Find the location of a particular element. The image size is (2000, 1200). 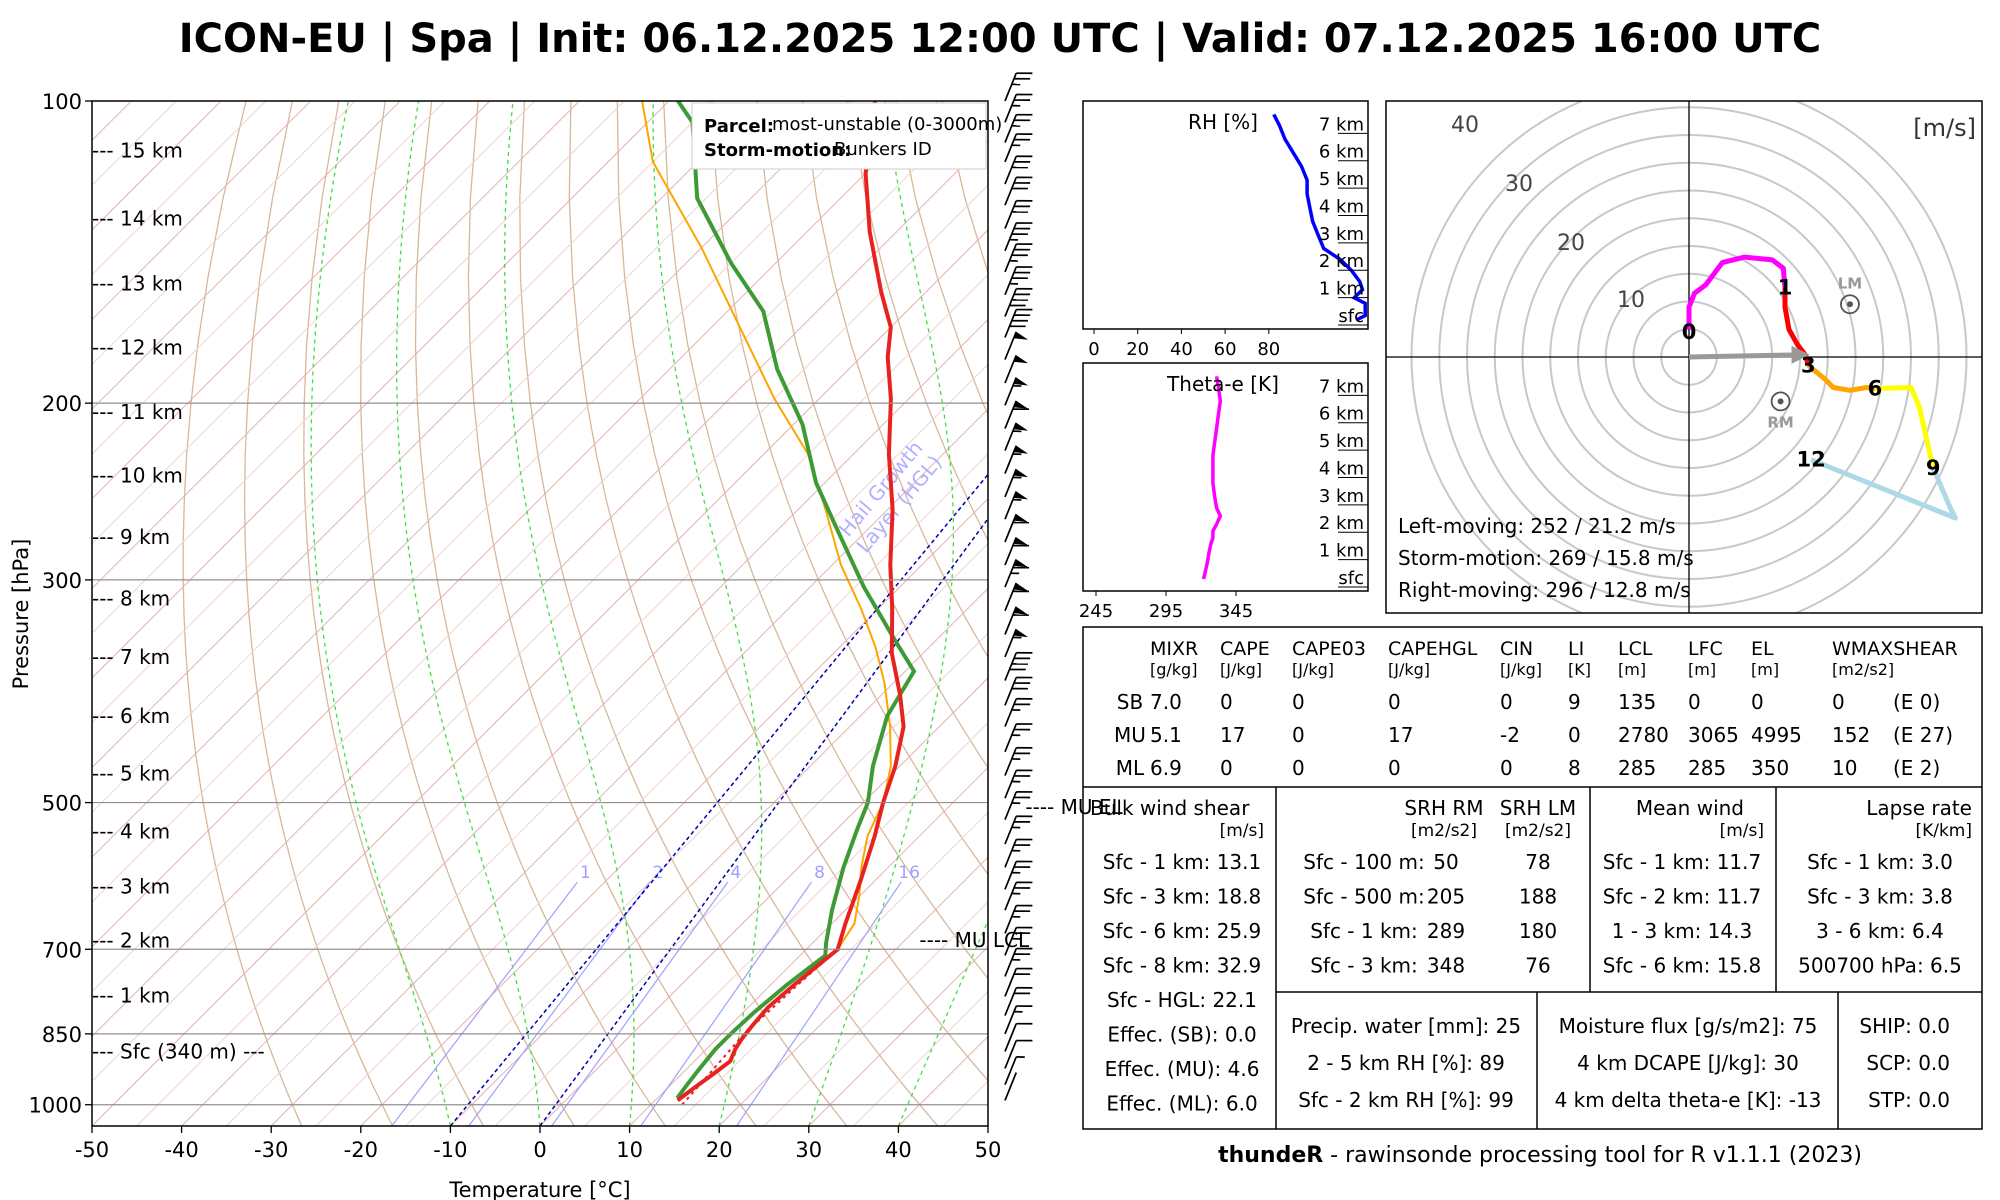

moist-adiabat is located at coordinates (707, 613).